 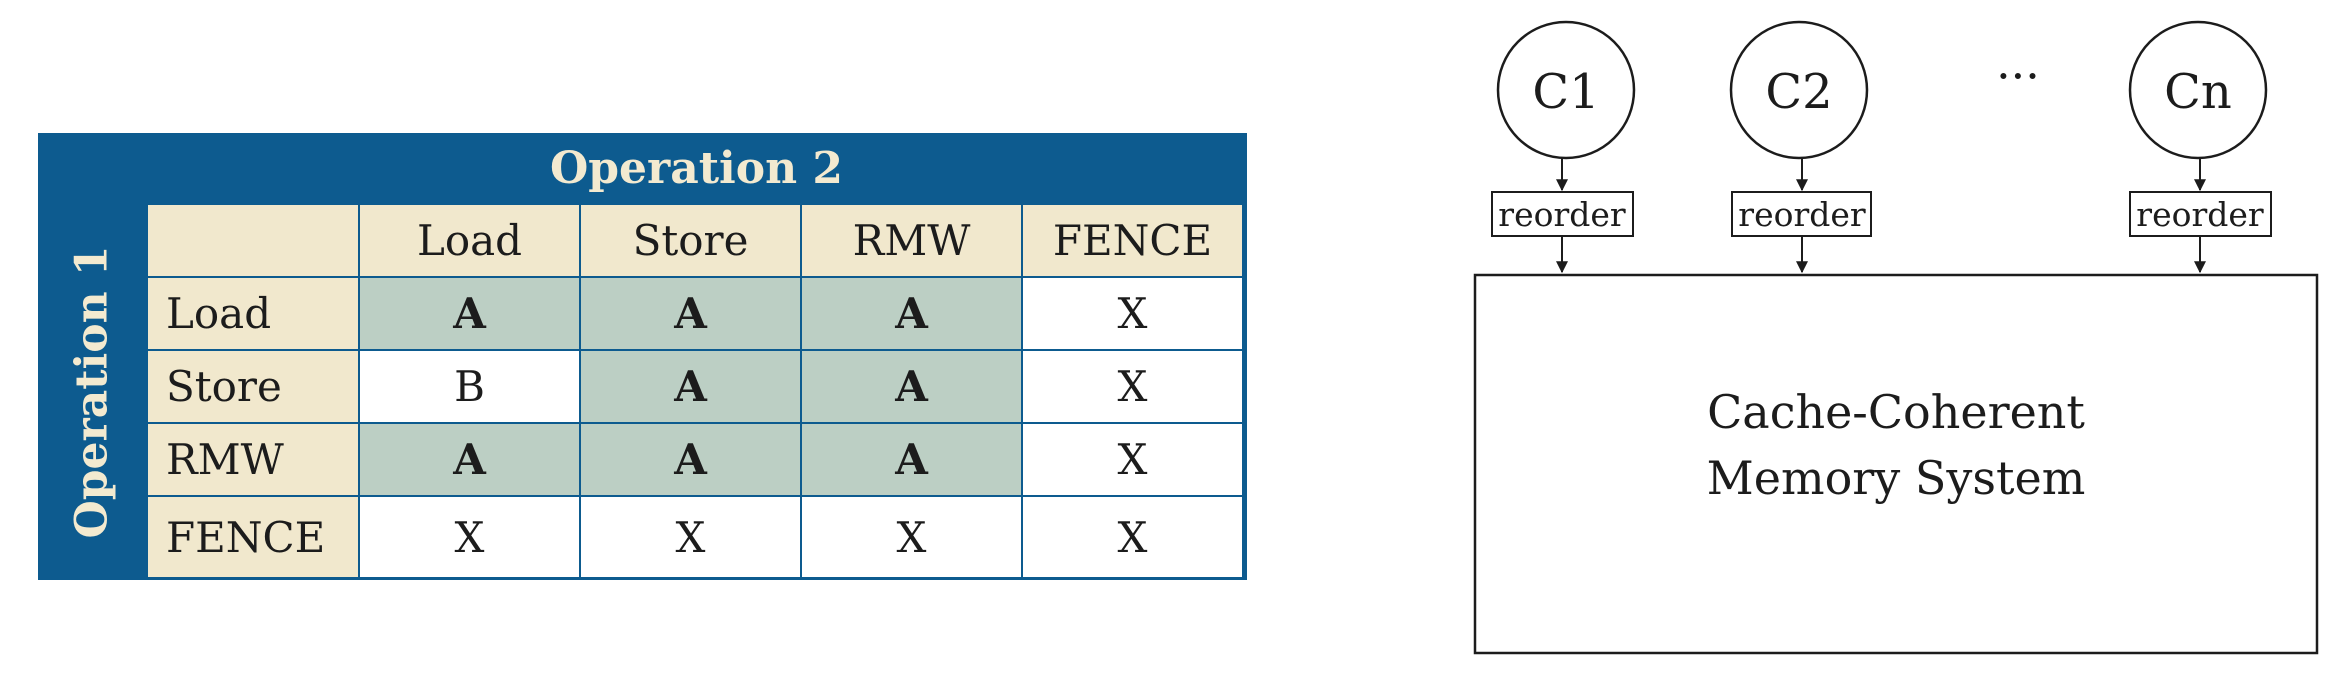 What do you see at coordinates (690, 240) in the screenshot?
I see `column-header: Store` at bounding box center [690, 240].